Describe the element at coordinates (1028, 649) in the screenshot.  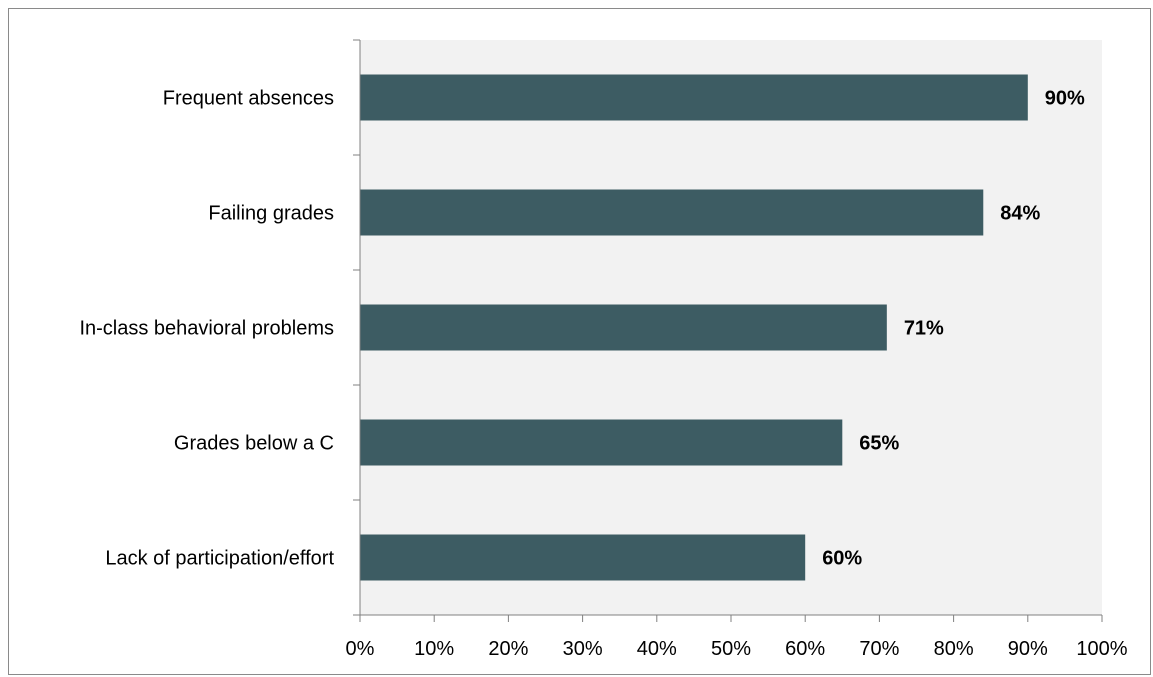
I see `x-tick-label: 90%` at that location.